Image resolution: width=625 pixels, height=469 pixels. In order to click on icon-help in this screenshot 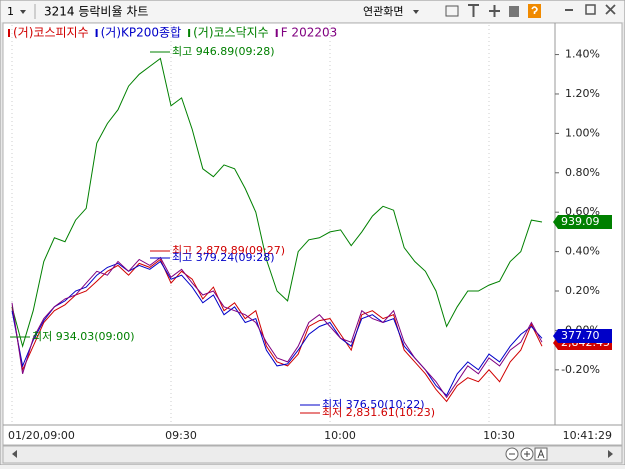, I will do `click(534, 11)`.